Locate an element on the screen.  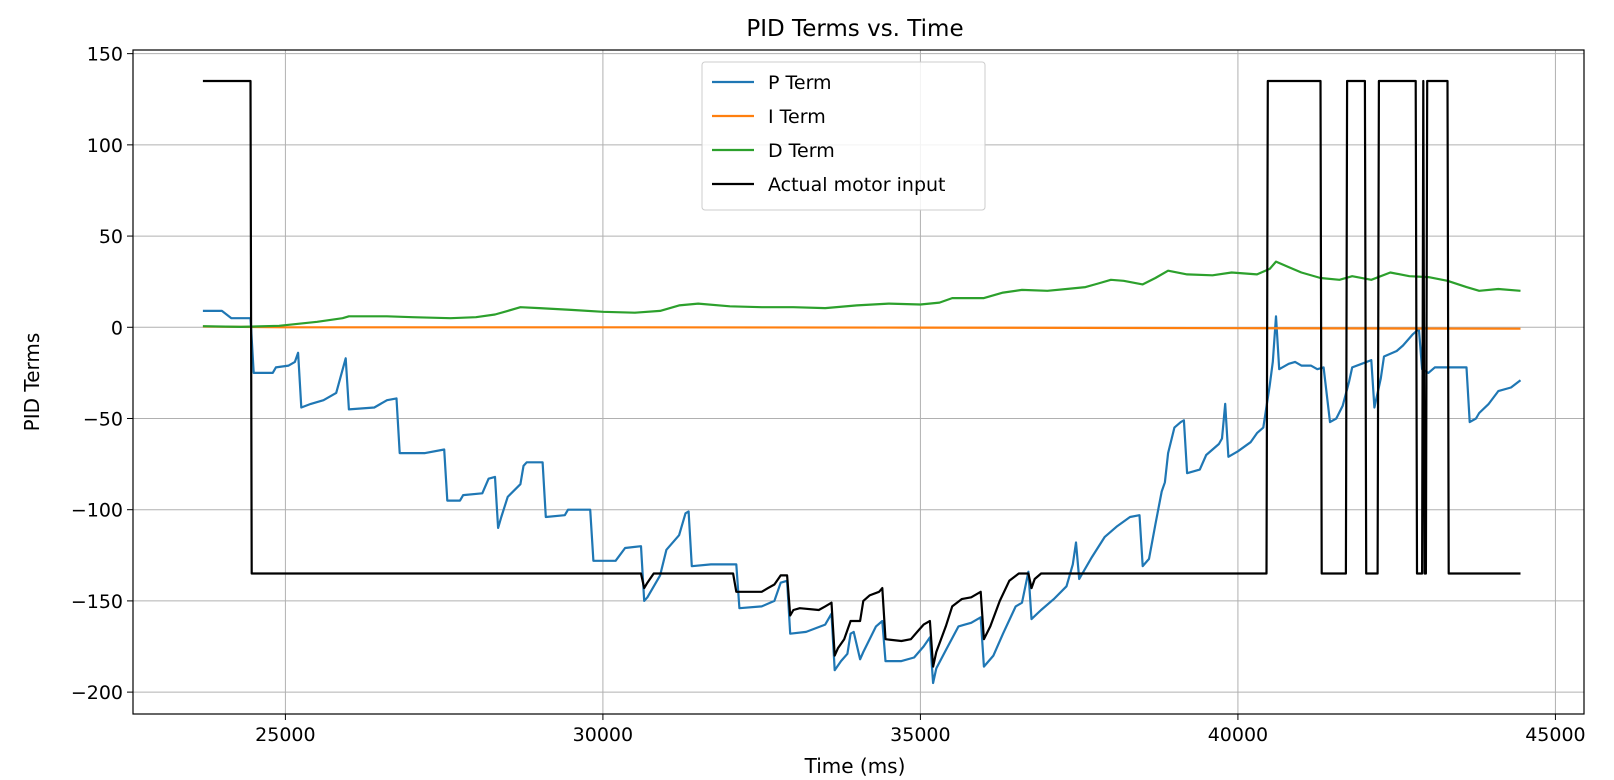
legend-box is located at coordinates (843, 136).